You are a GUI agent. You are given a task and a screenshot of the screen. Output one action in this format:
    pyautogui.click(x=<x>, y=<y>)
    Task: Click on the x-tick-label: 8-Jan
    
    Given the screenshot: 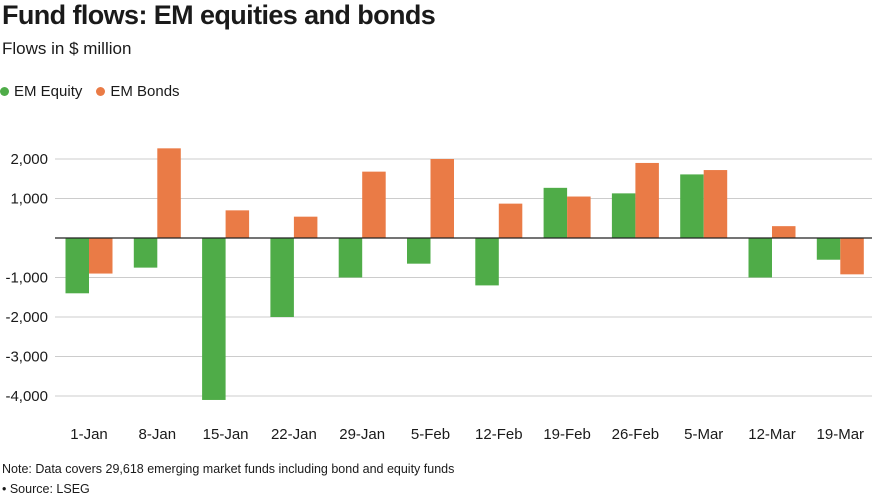 What is the action you would take?
    pyautogui.click(x=158, y=434)
    